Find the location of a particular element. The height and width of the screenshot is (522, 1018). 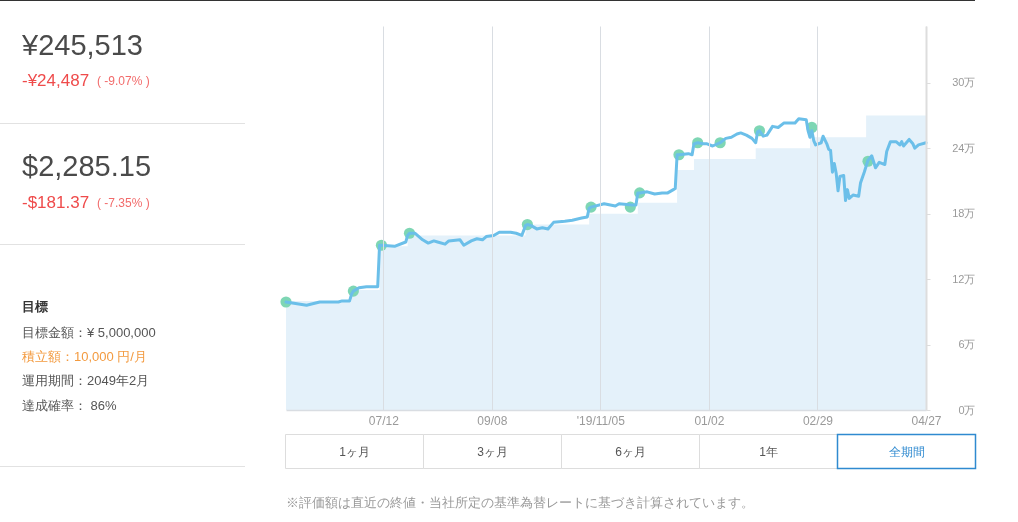

y-tick-label: 30万 is located at coordinates (964, 82).